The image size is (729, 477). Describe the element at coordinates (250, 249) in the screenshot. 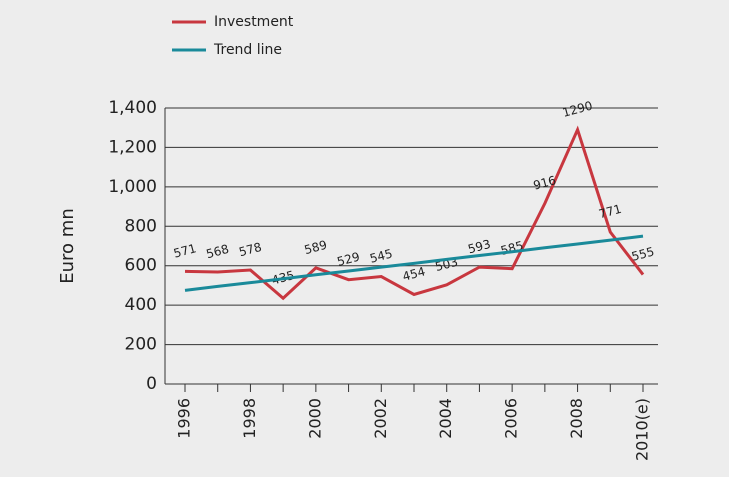

I see `value-label: 578` at that location.